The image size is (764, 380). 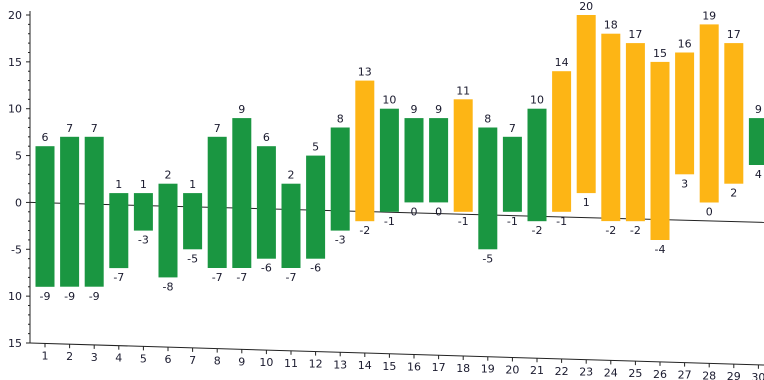 What do you see at coordinates (192, 360) in the screenshot?
I see `x-tick-label: 7` at bounding box center [192, 360].